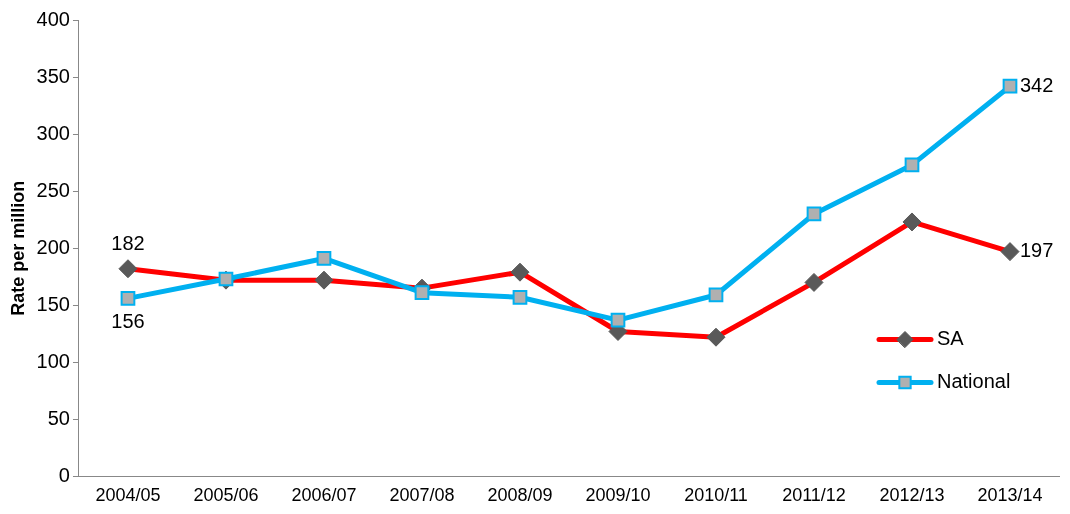 Image resolution: width=1070 pixels, height=514 pixels. I want to click on y-tick-label: 350, so click(53, 75).